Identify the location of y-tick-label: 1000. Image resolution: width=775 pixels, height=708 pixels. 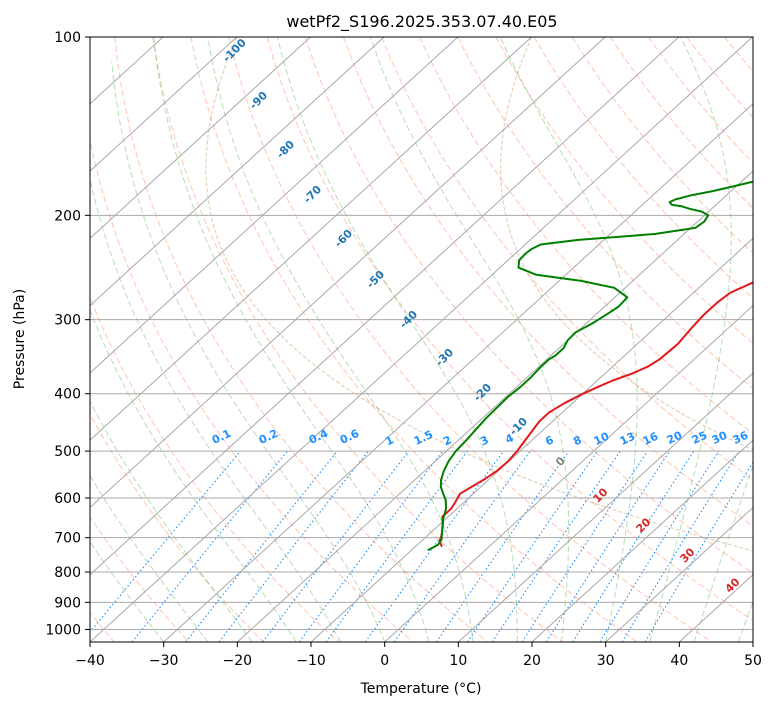
(63, 630).